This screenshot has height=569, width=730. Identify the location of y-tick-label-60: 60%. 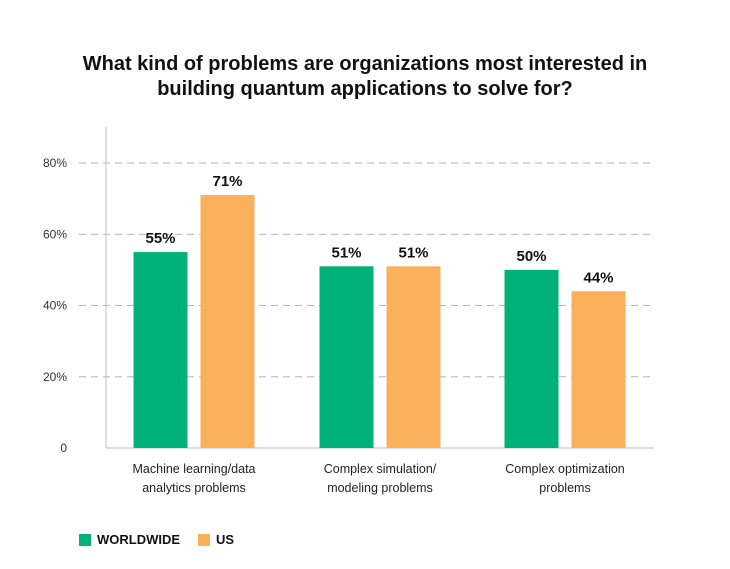
(55, 234).